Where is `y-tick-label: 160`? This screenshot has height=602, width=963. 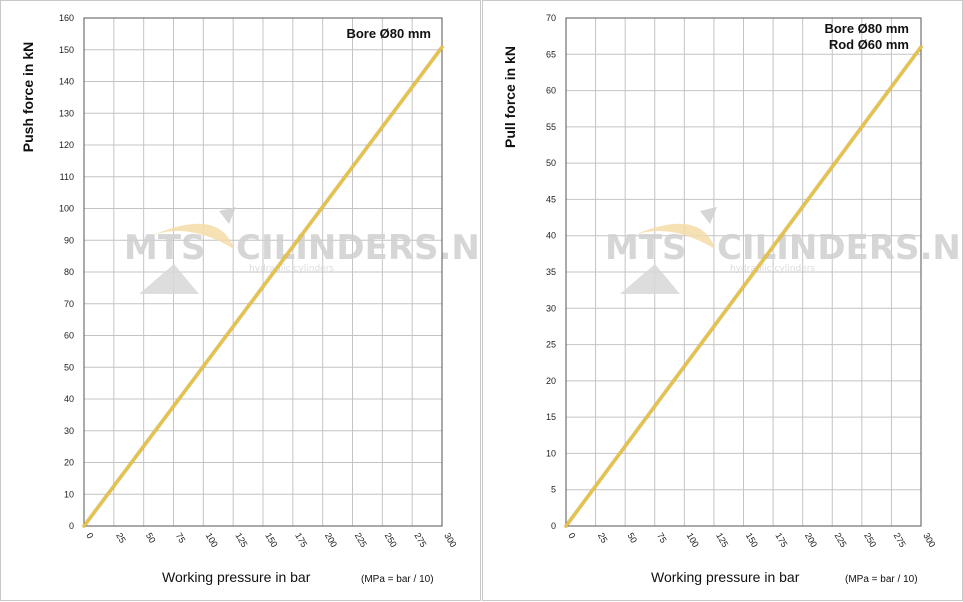 y-tick-label: 160 is located at coordinates (66, 18).